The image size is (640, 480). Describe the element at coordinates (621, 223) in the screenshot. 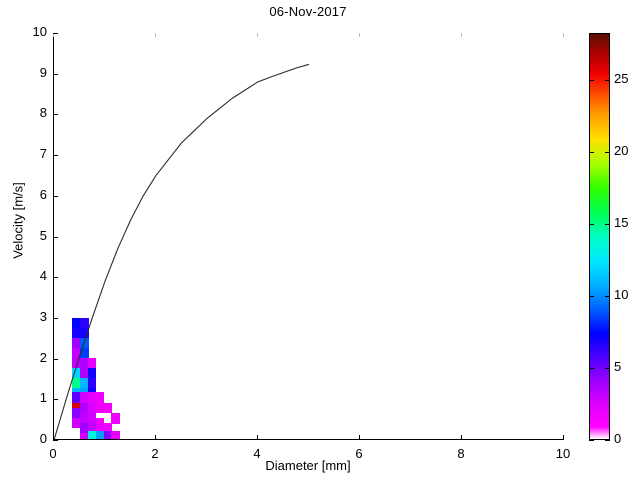

I see `colorbar-tick-label: 15` at that location.